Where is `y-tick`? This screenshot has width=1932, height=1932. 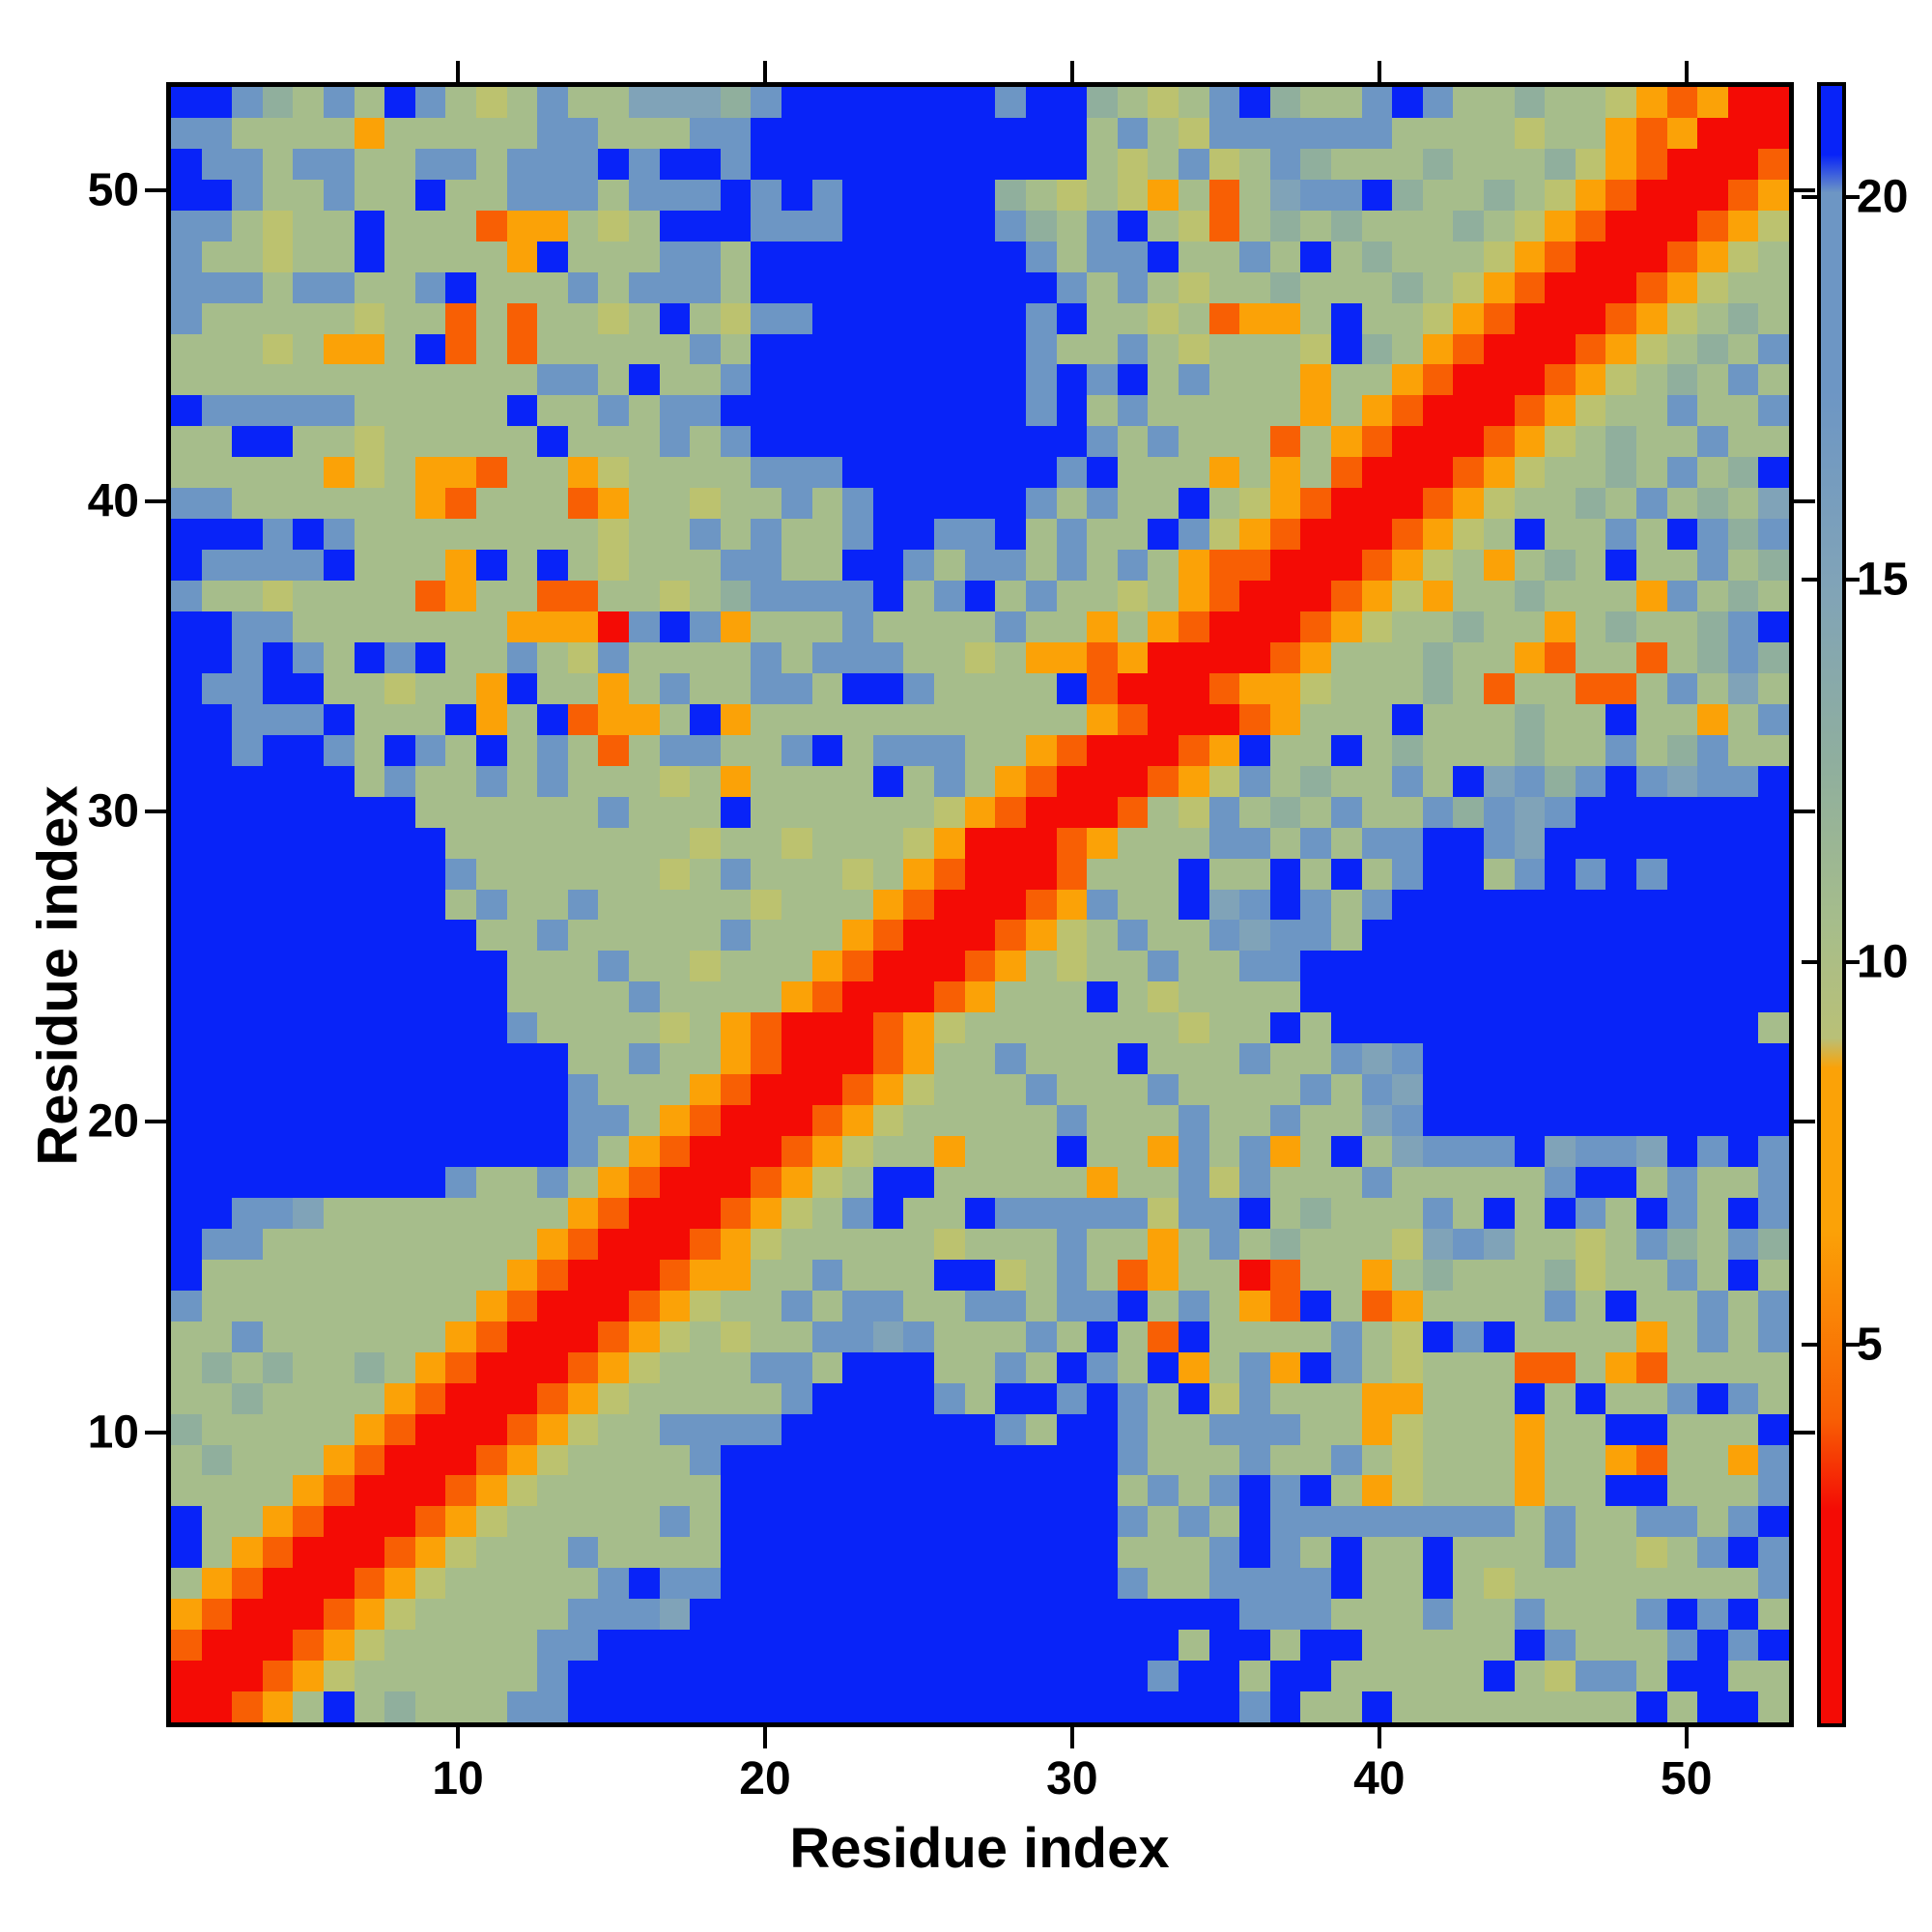 y-tick is located at coordinates (155, 190).